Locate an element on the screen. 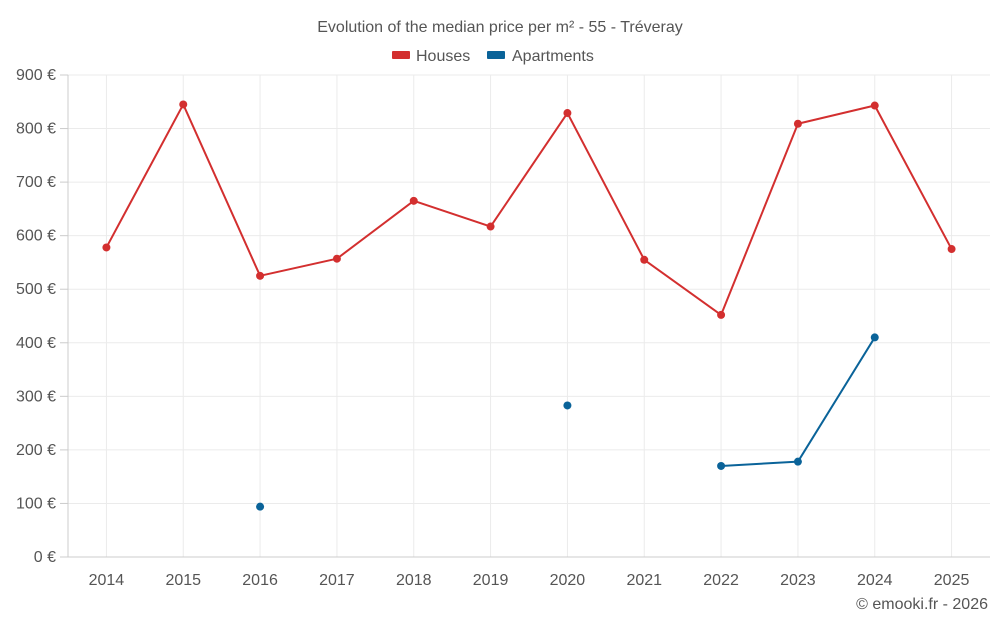 This screenshot has height=625, width=1000. legend-item-apartments: Apartments is located at coordinates (540, 56).